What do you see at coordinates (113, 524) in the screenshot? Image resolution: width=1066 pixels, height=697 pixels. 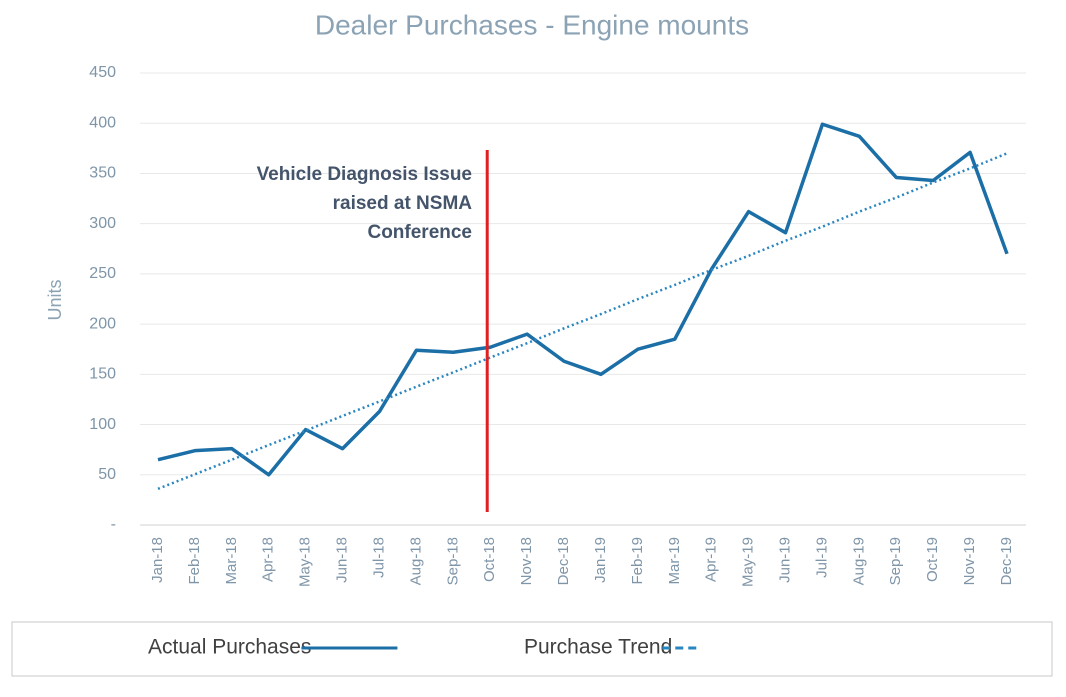 I see `y-tick-label: -` at bounding box center [113, 524].